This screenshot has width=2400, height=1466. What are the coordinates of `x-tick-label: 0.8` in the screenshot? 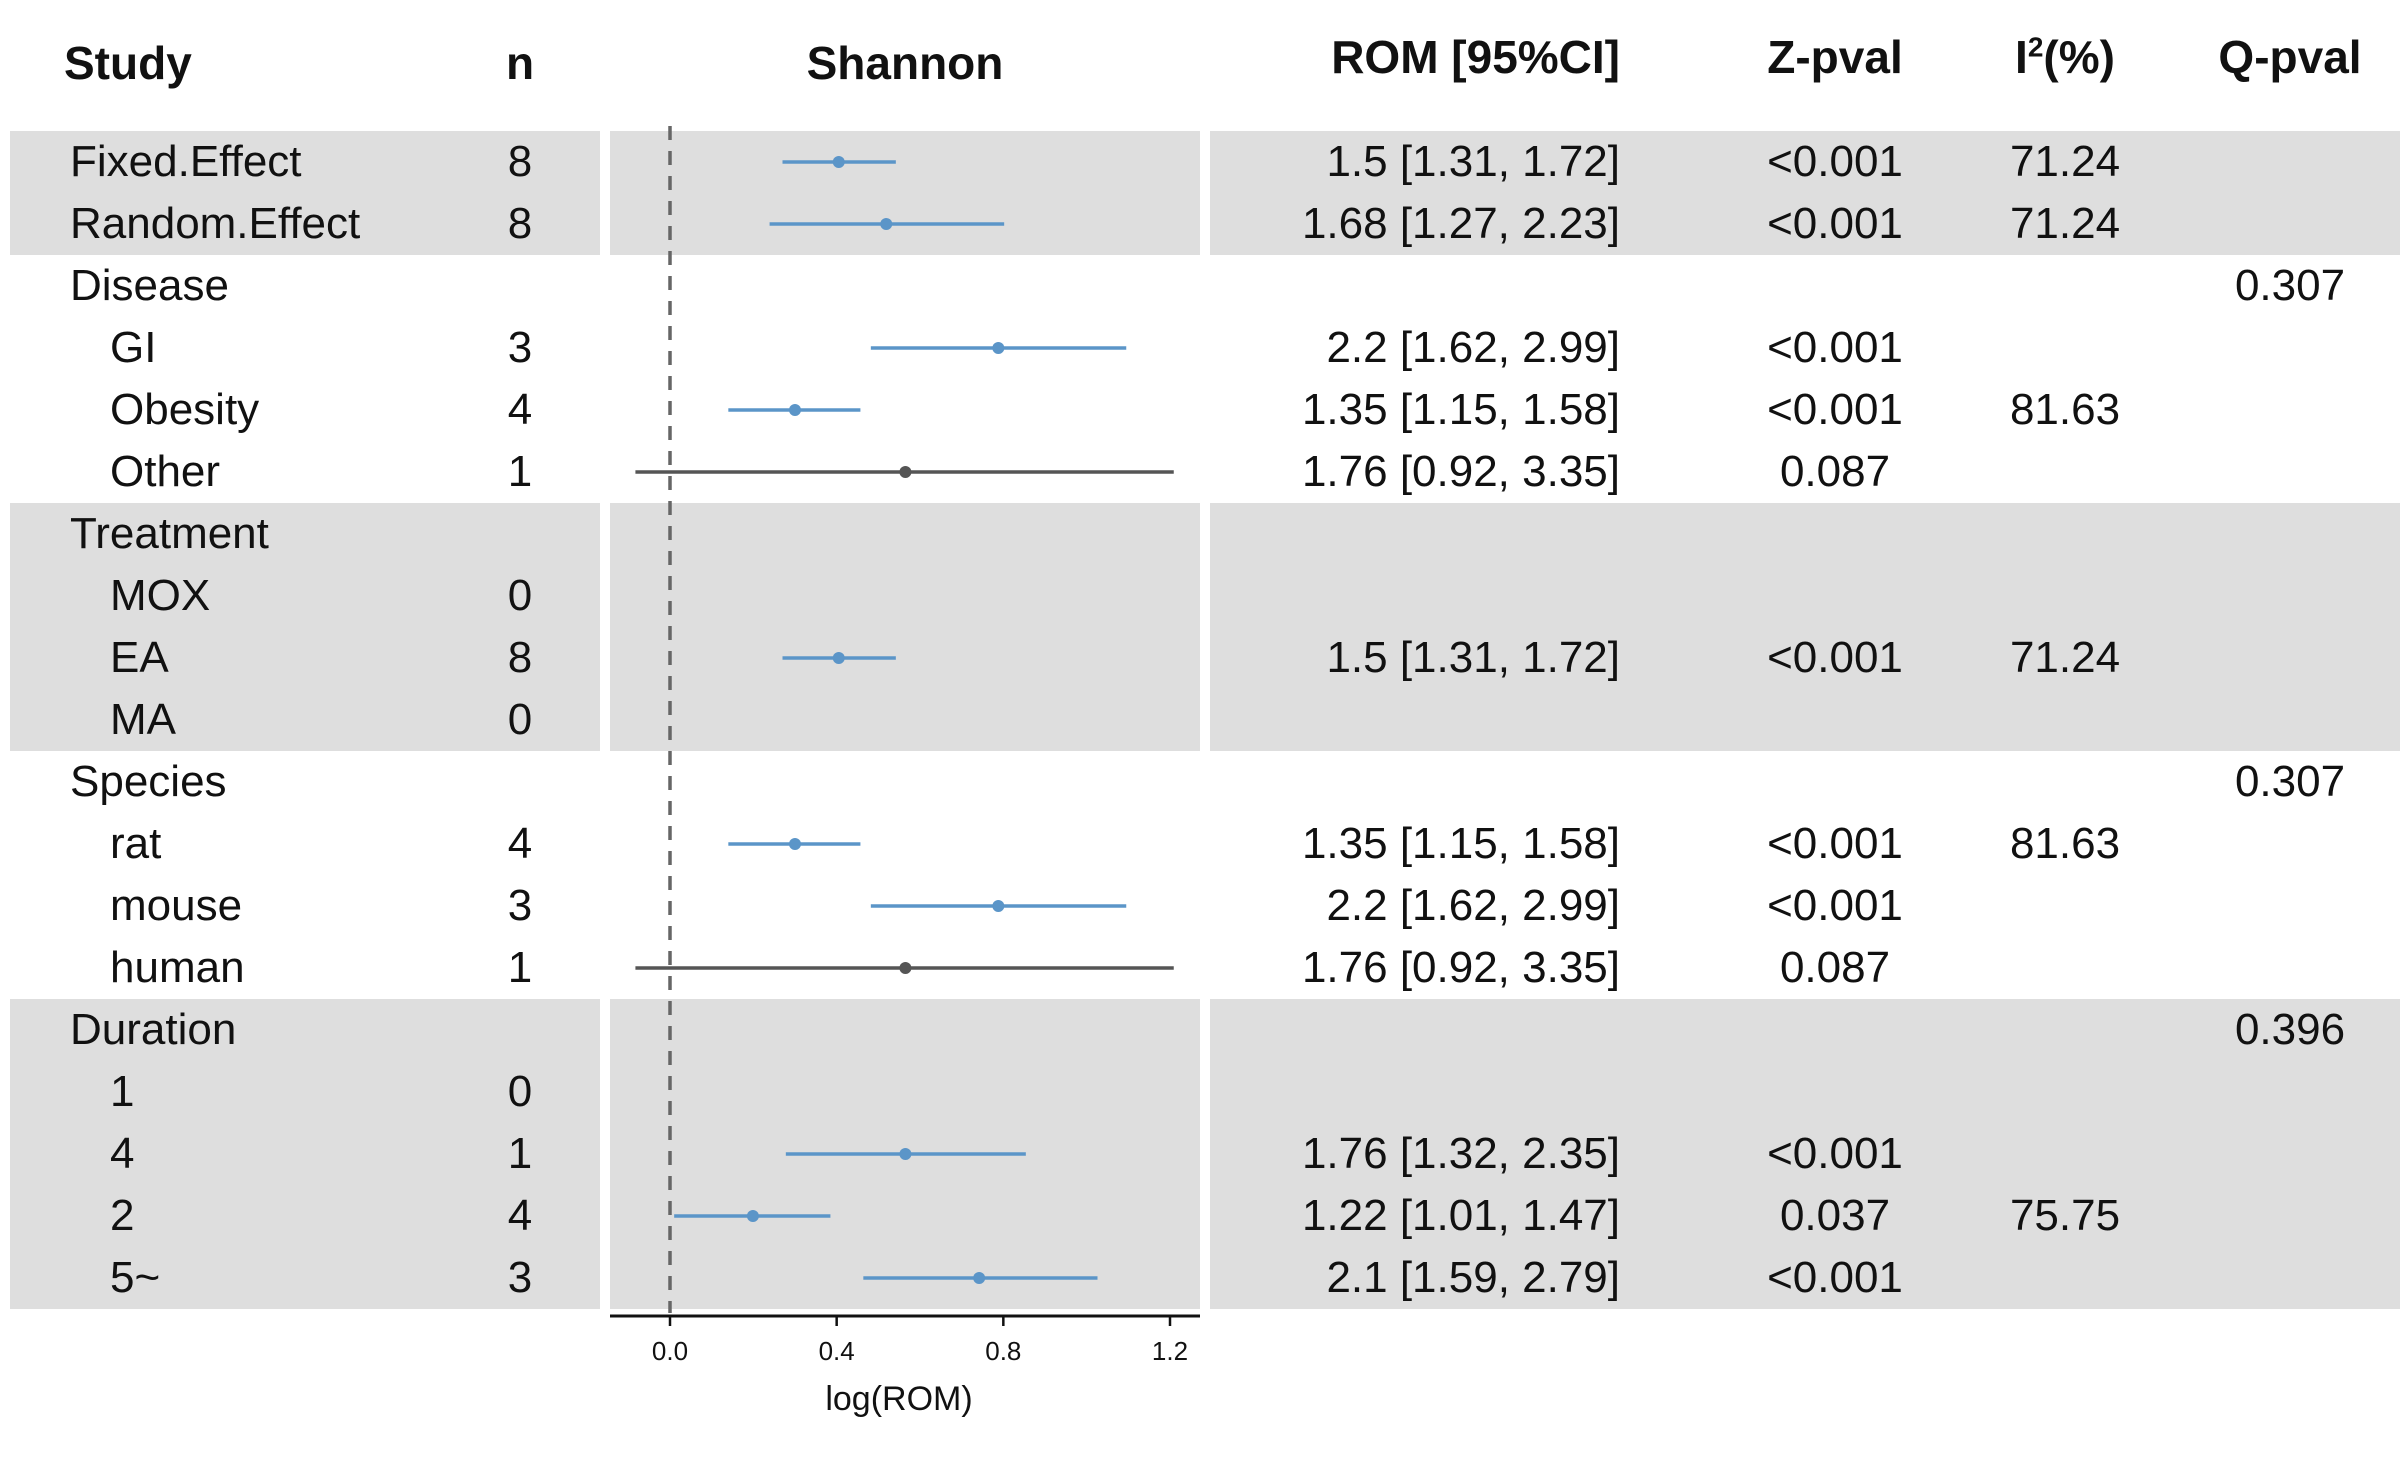 It's located at (1003, 1351).